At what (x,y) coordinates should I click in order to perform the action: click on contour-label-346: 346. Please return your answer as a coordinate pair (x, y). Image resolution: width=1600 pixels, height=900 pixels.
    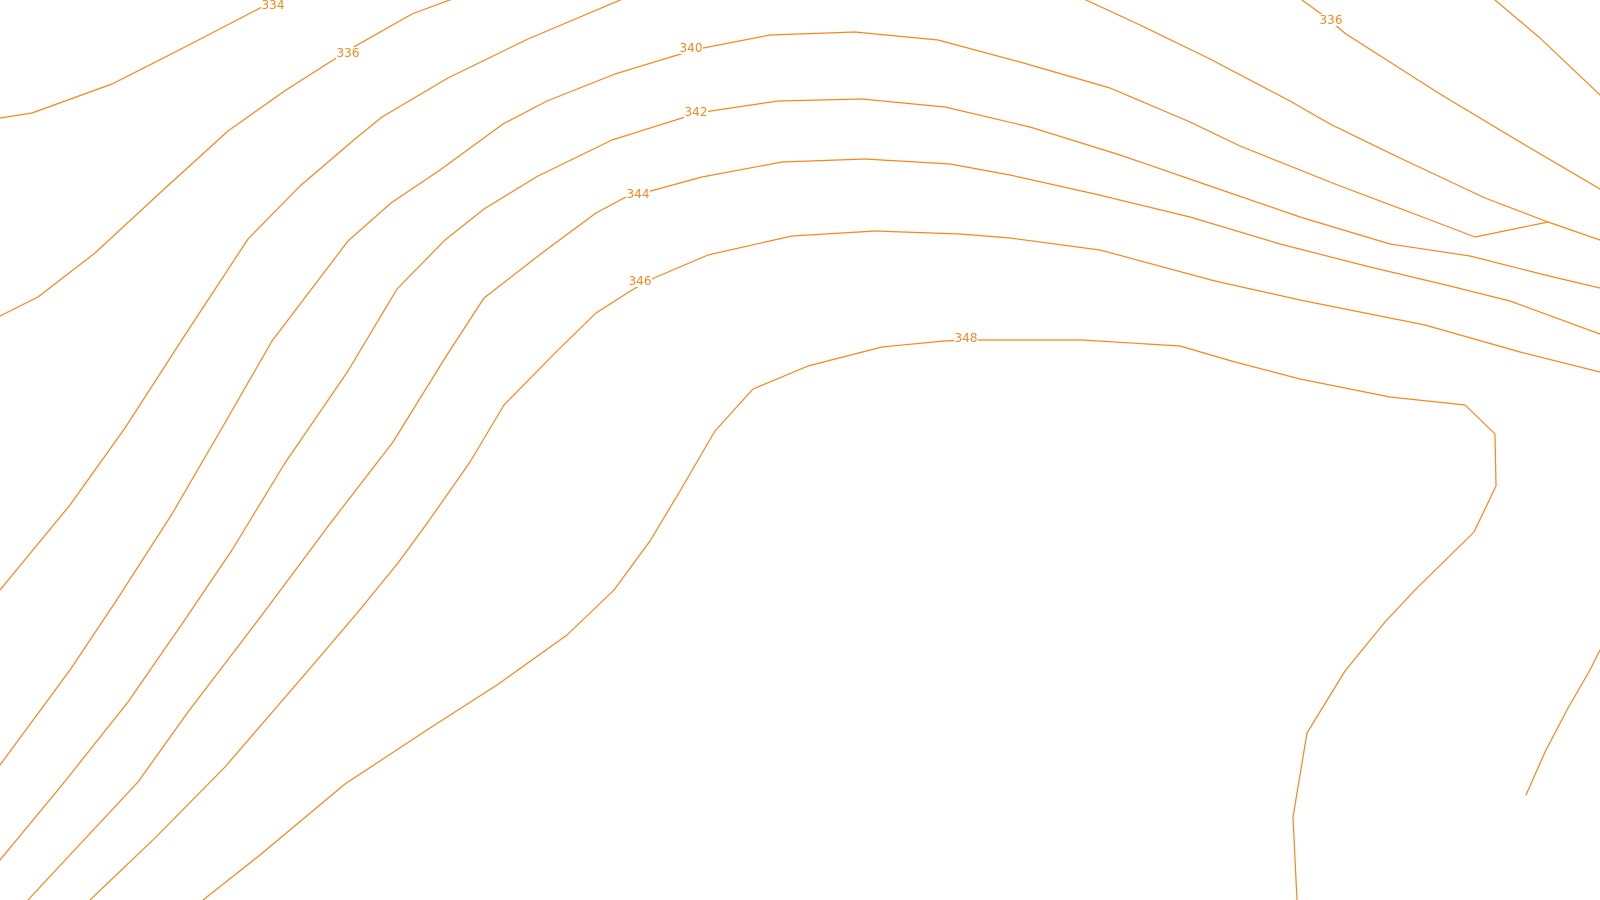
    Looking at the image, I should click on (640, 281).